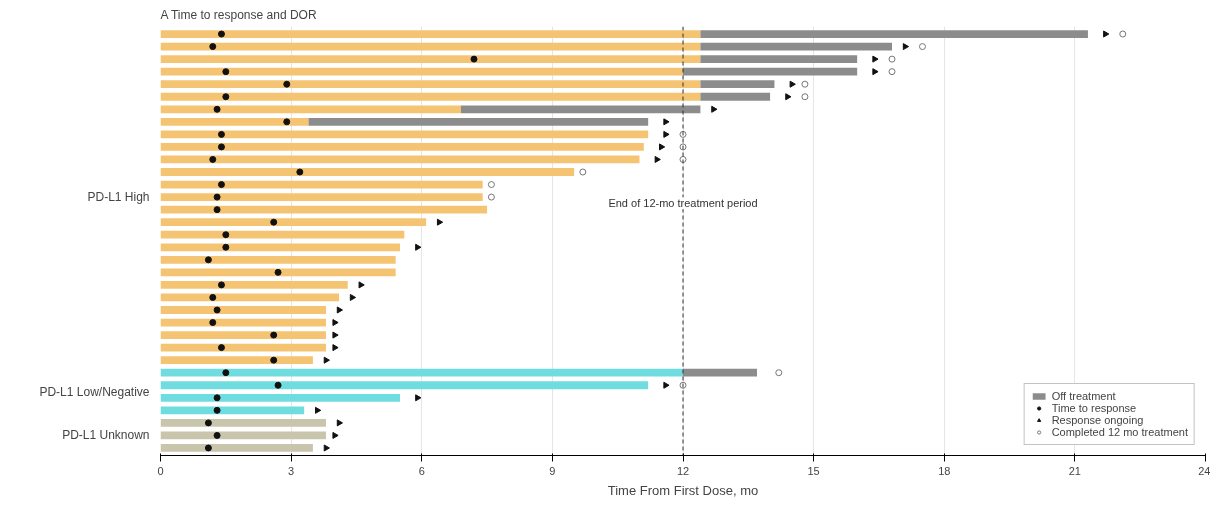 The image size is (1224, 508). What do you see at coordinates (1204, 470) in the screenshot?
I see `x-tick-label: 24` at bounding box center [1204, 470].